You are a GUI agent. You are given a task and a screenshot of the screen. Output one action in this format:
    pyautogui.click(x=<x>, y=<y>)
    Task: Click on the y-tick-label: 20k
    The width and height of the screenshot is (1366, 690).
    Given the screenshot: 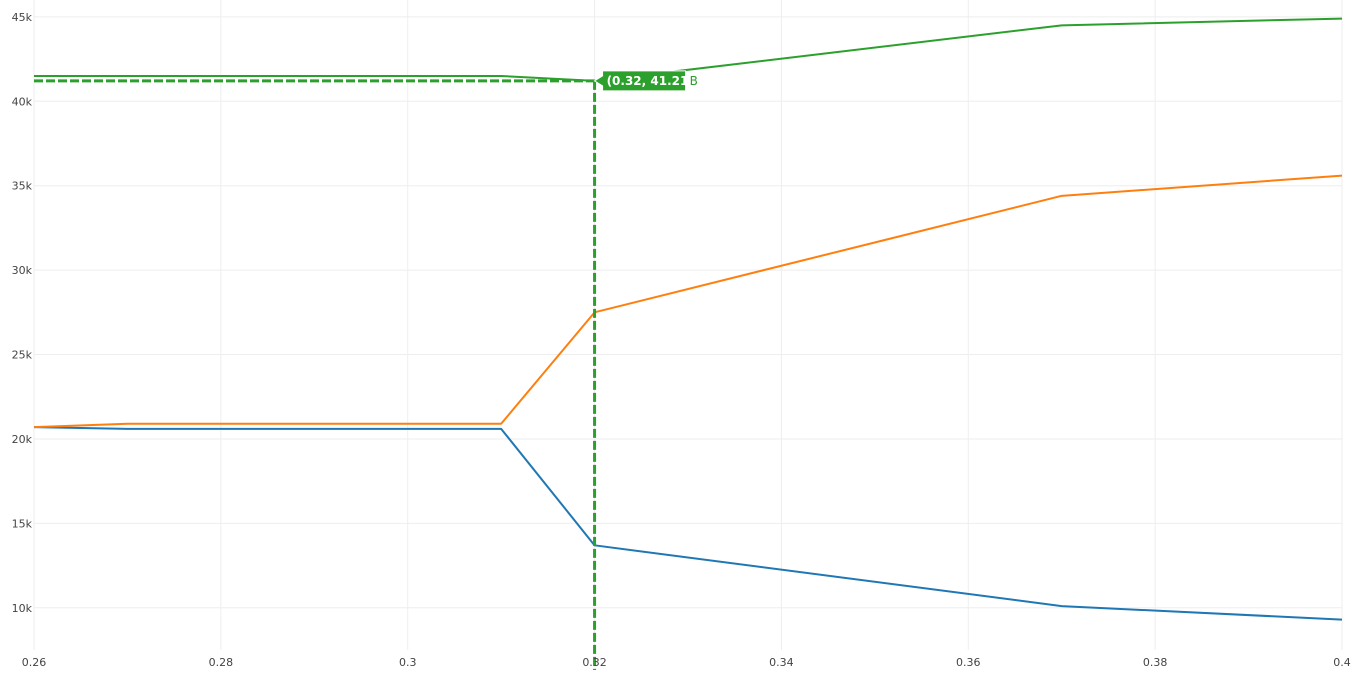 What is the action you would take?
    pyautogui.click(x=22, y=439)
    